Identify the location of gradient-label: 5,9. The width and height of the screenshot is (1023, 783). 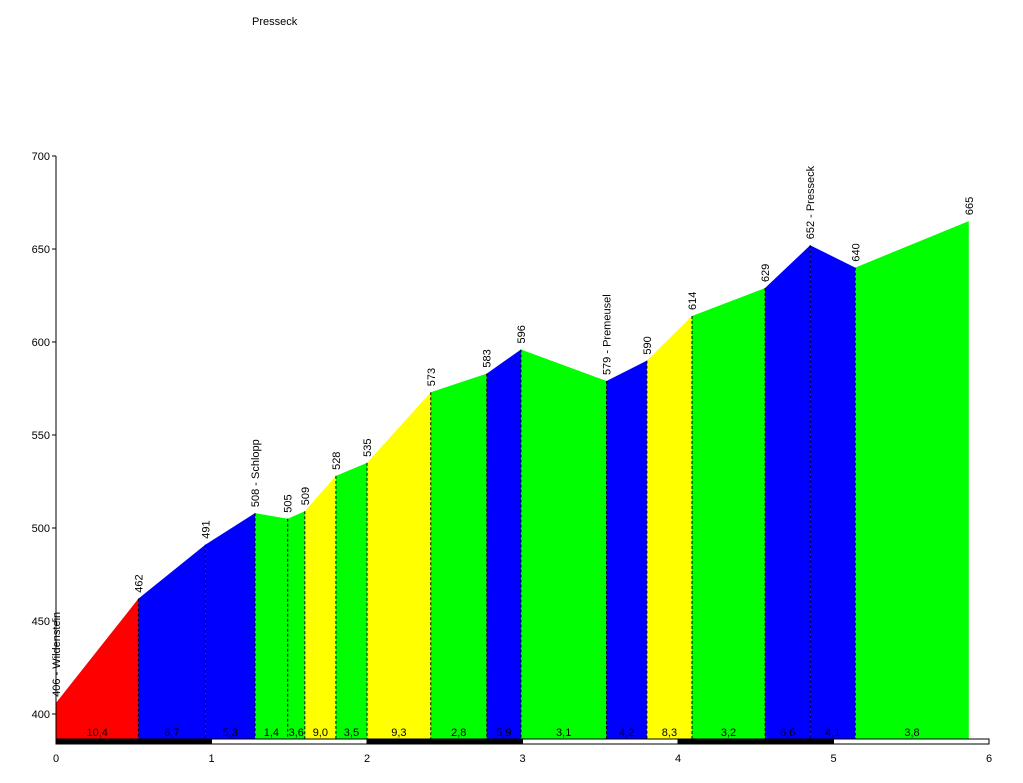
(503, 733).